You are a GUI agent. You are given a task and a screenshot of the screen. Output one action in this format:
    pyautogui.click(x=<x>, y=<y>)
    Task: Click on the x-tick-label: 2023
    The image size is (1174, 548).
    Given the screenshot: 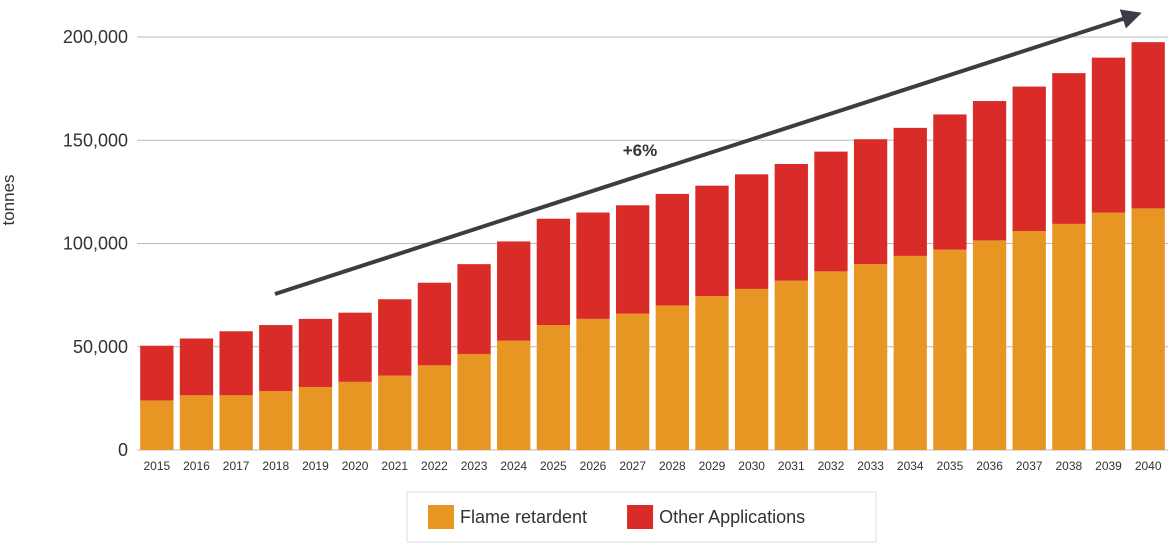 What is the action you would take?
    pyautogui.click(x=474, y=466)
    